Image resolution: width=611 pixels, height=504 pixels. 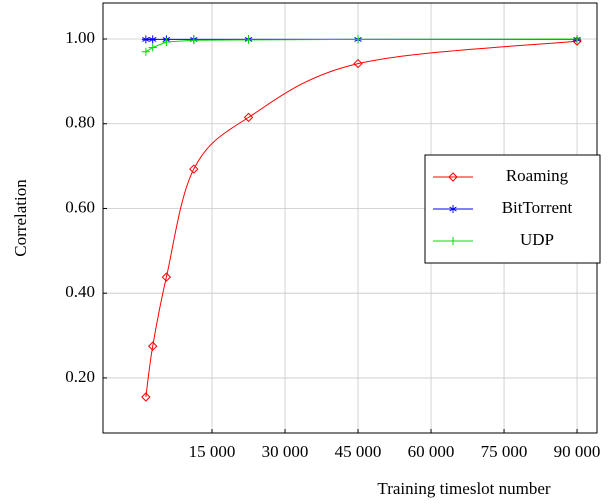 What do you see at coordinates (358, 451) in the screenshot?
I see `x-tick-label: 45 000` at bounding box center [358, 451].